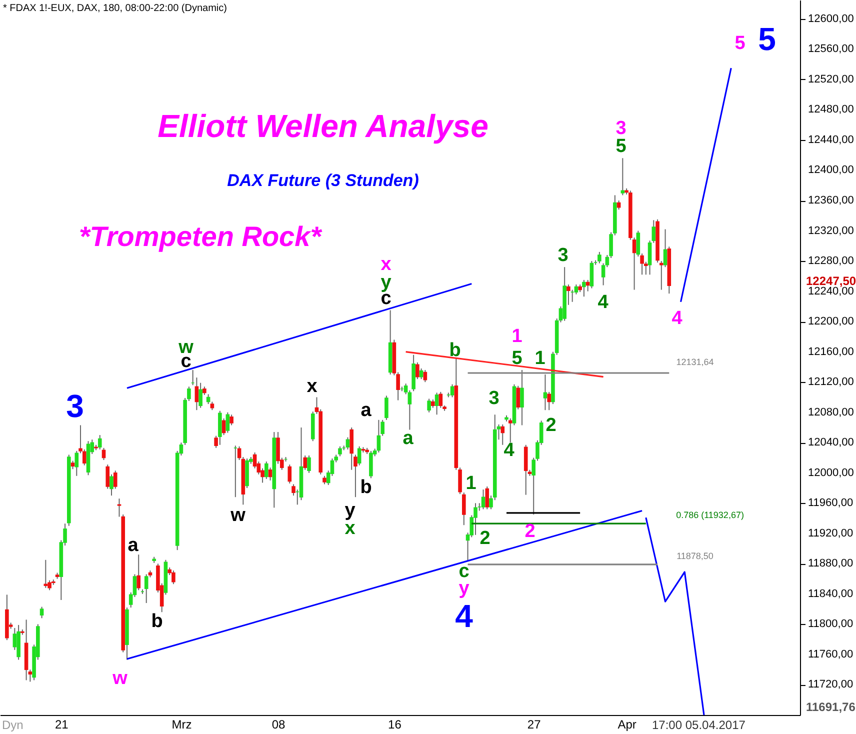  I want to click on annotation: 12131,64, so click(695, 362).